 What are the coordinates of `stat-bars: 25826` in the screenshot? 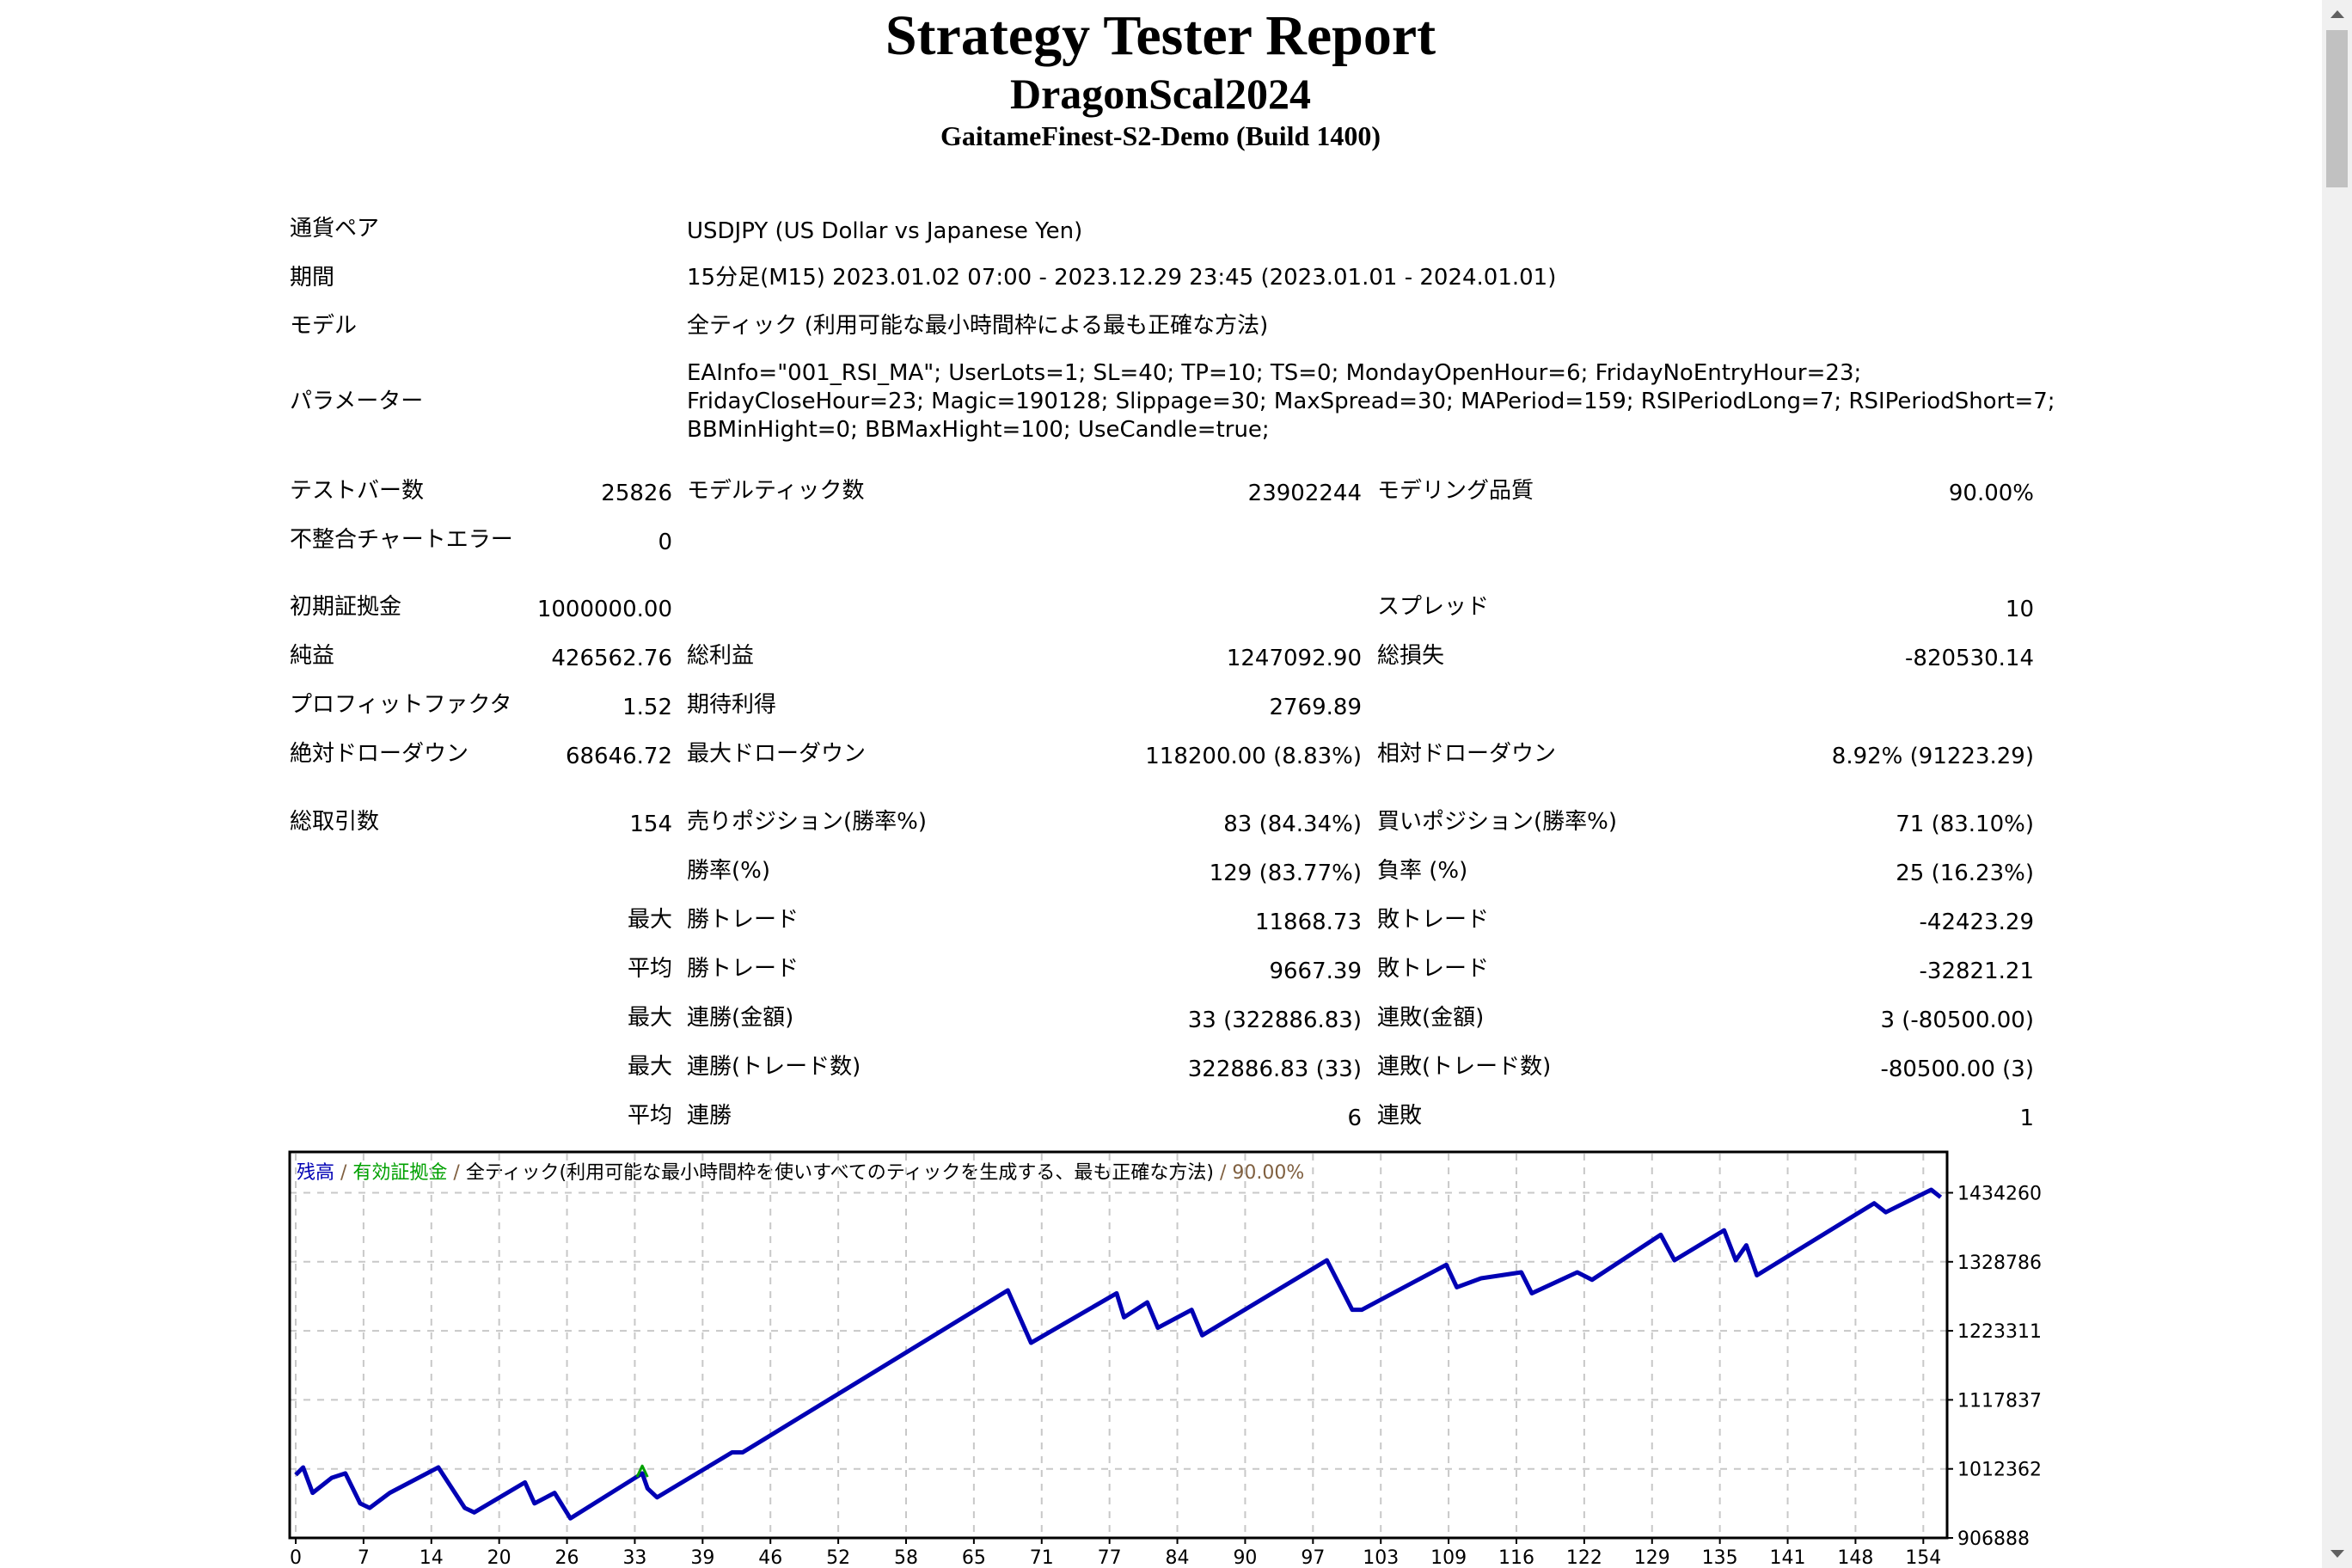 It's located at (636, 493).